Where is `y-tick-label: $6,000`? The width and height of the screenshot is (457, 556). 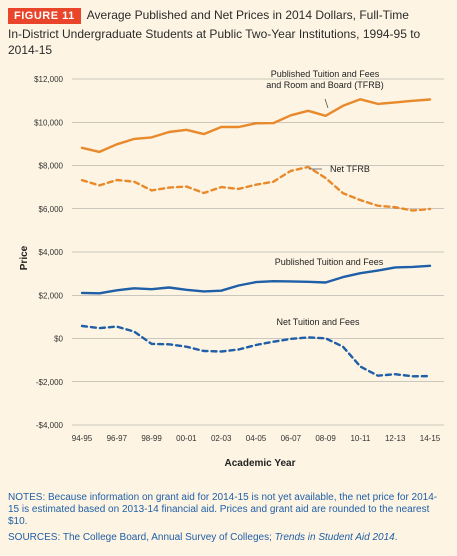
y-tick-label: $6,000 is located at coordinates (51, 209).